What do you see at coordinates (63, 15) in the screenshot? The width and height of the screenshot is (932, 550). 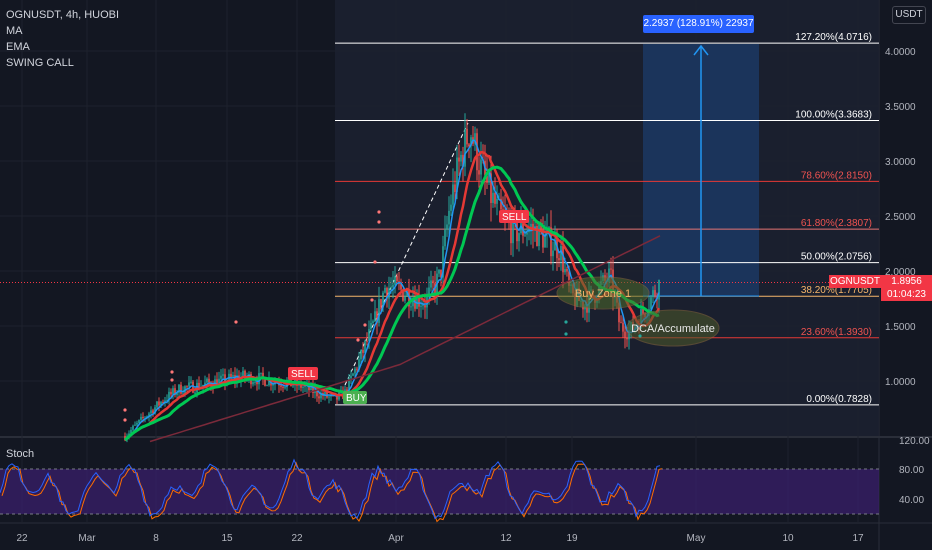 I see `legend-symbol: OGNUSDT, 4h, HUOBI` at bounding box center [63, 15].